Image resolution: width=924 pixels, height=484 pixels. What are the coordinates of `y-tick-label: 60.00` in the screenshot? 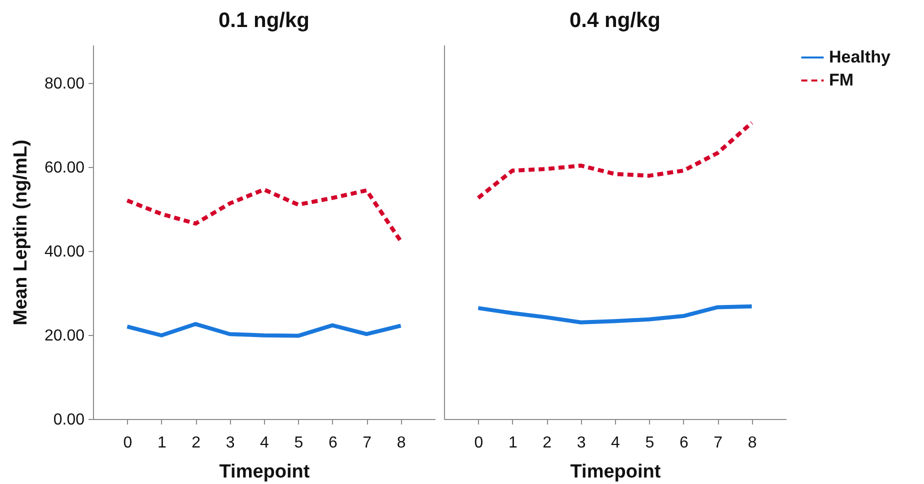 It's located at (64, 167).